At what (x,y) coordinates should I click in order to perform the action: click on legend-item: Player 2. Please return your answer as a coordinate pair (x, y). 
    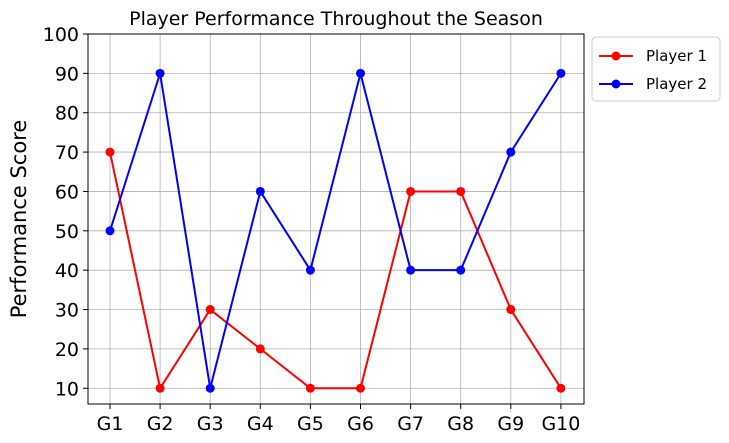
    Looking at the image, I should click on (653, 84).